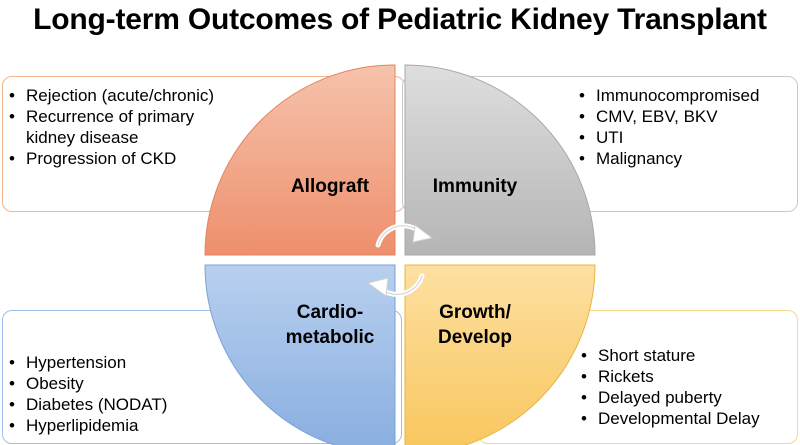 The height and width of the screenshot is (445, 800). I want to click on cardiometabolic-label-line1: Cardio-, so click(330, 312).